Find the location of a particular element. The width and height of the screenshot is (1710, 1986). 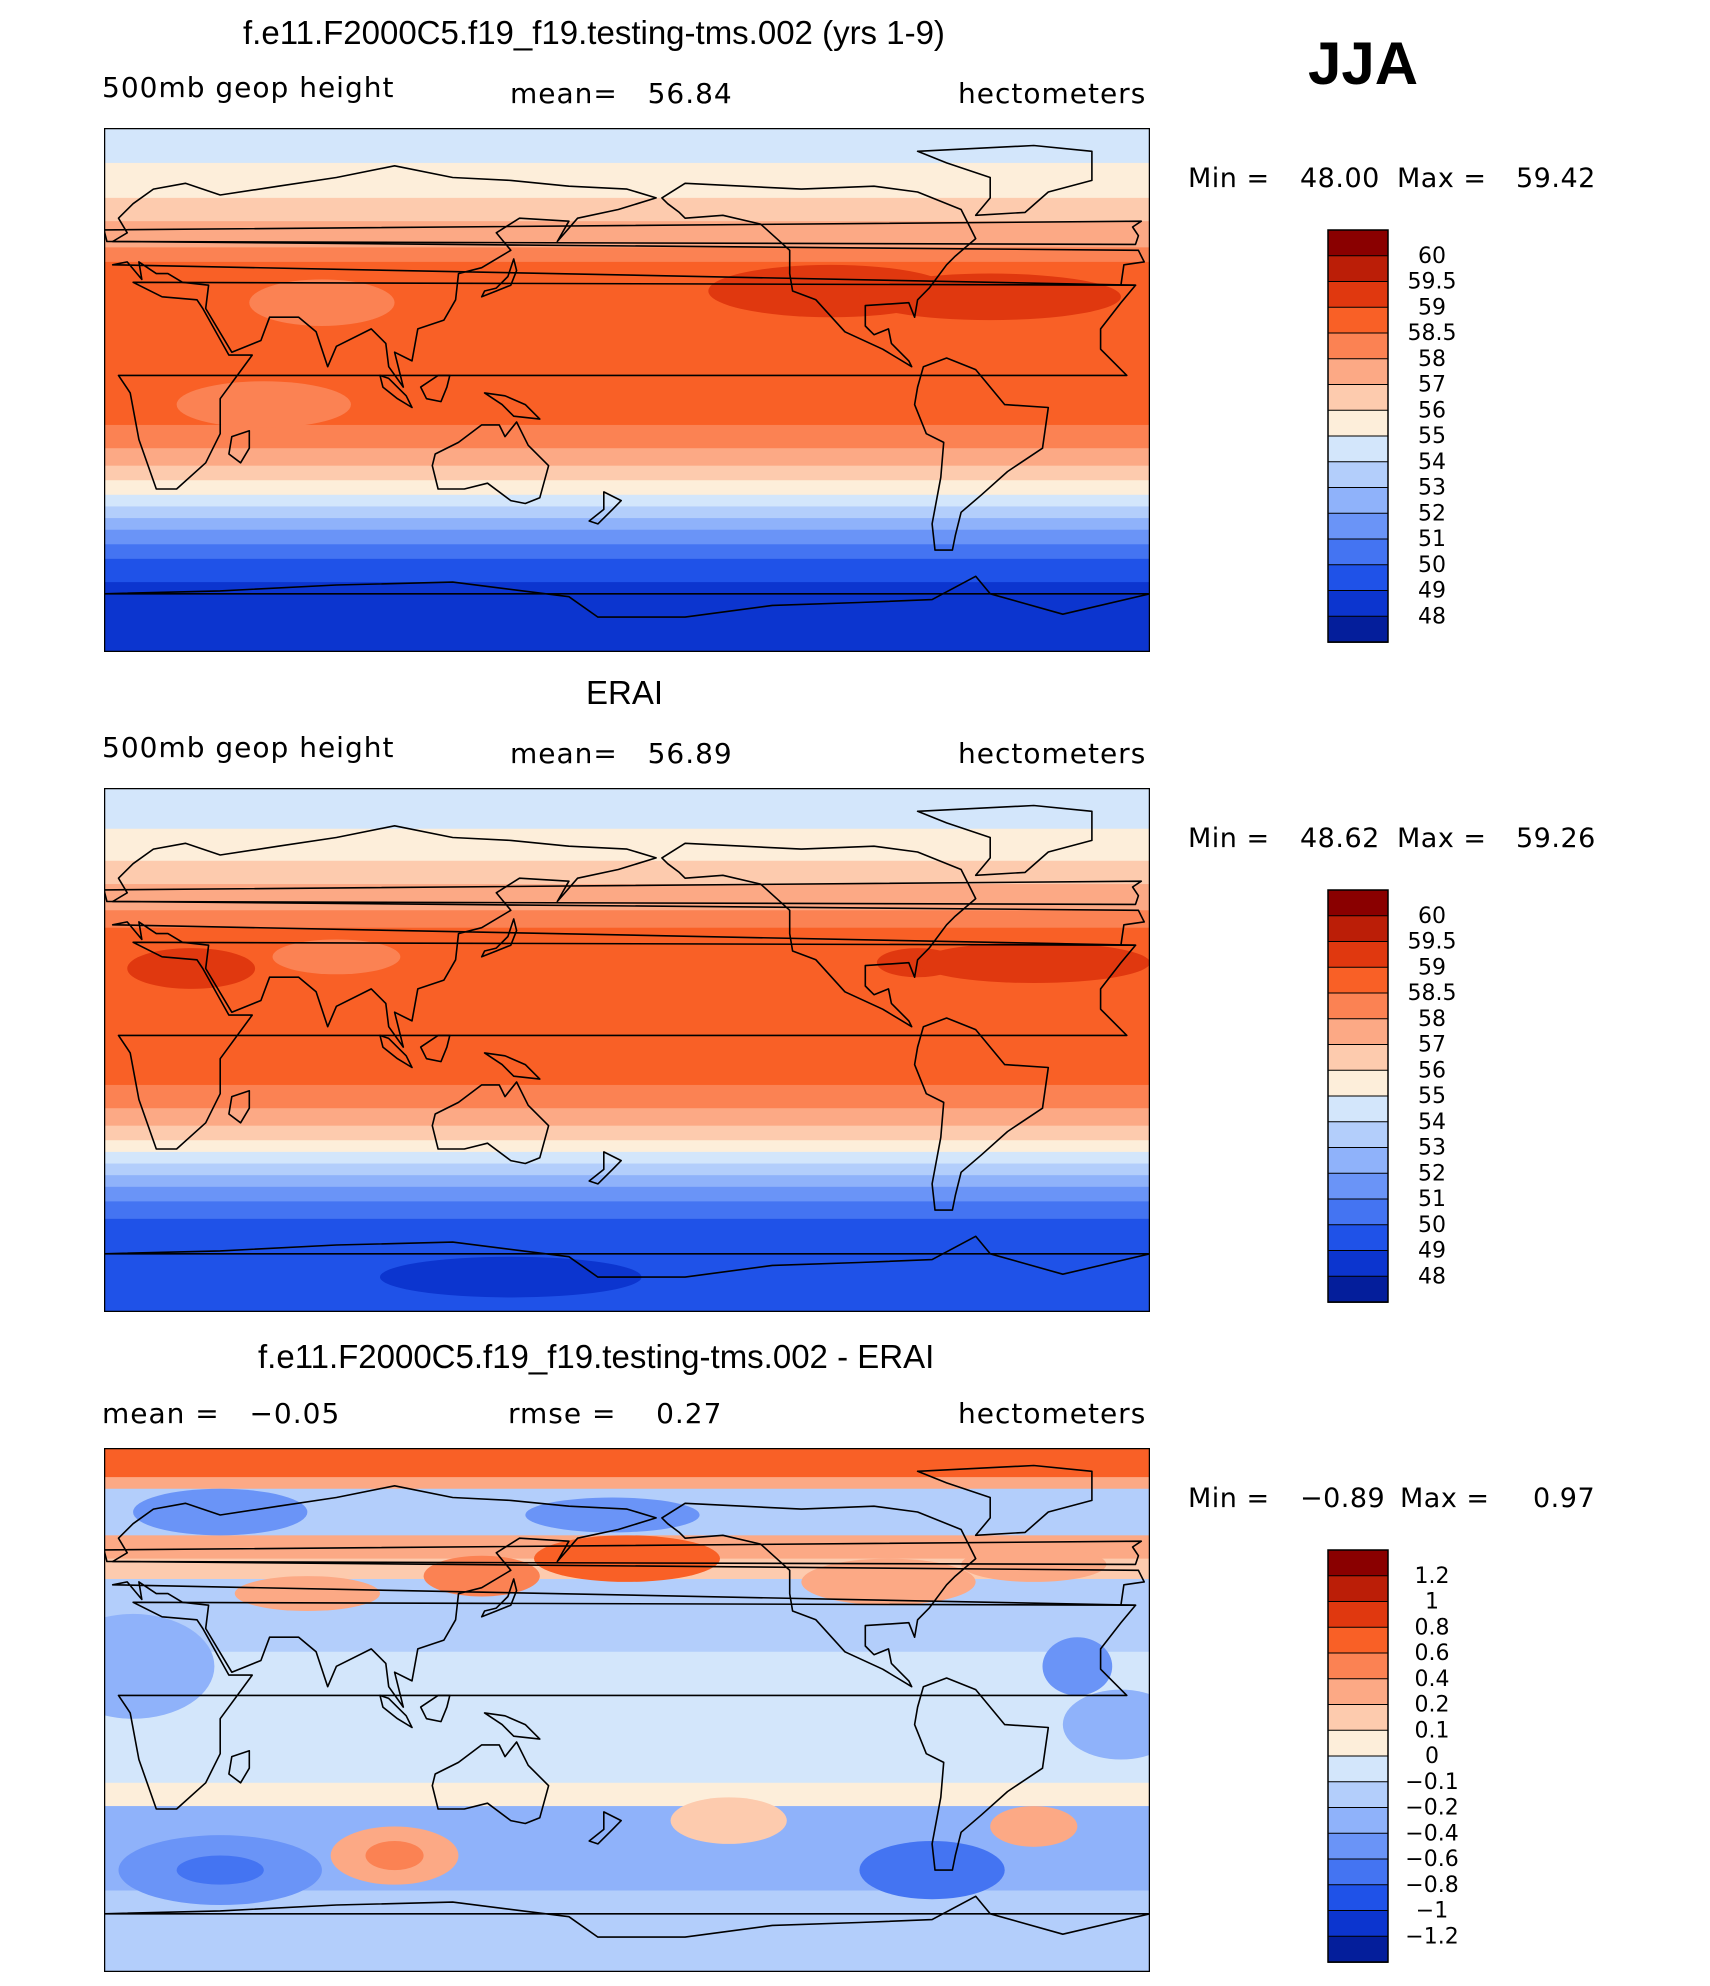

colorbar-label: 1.2 is located at coordinates (1432, 1576).